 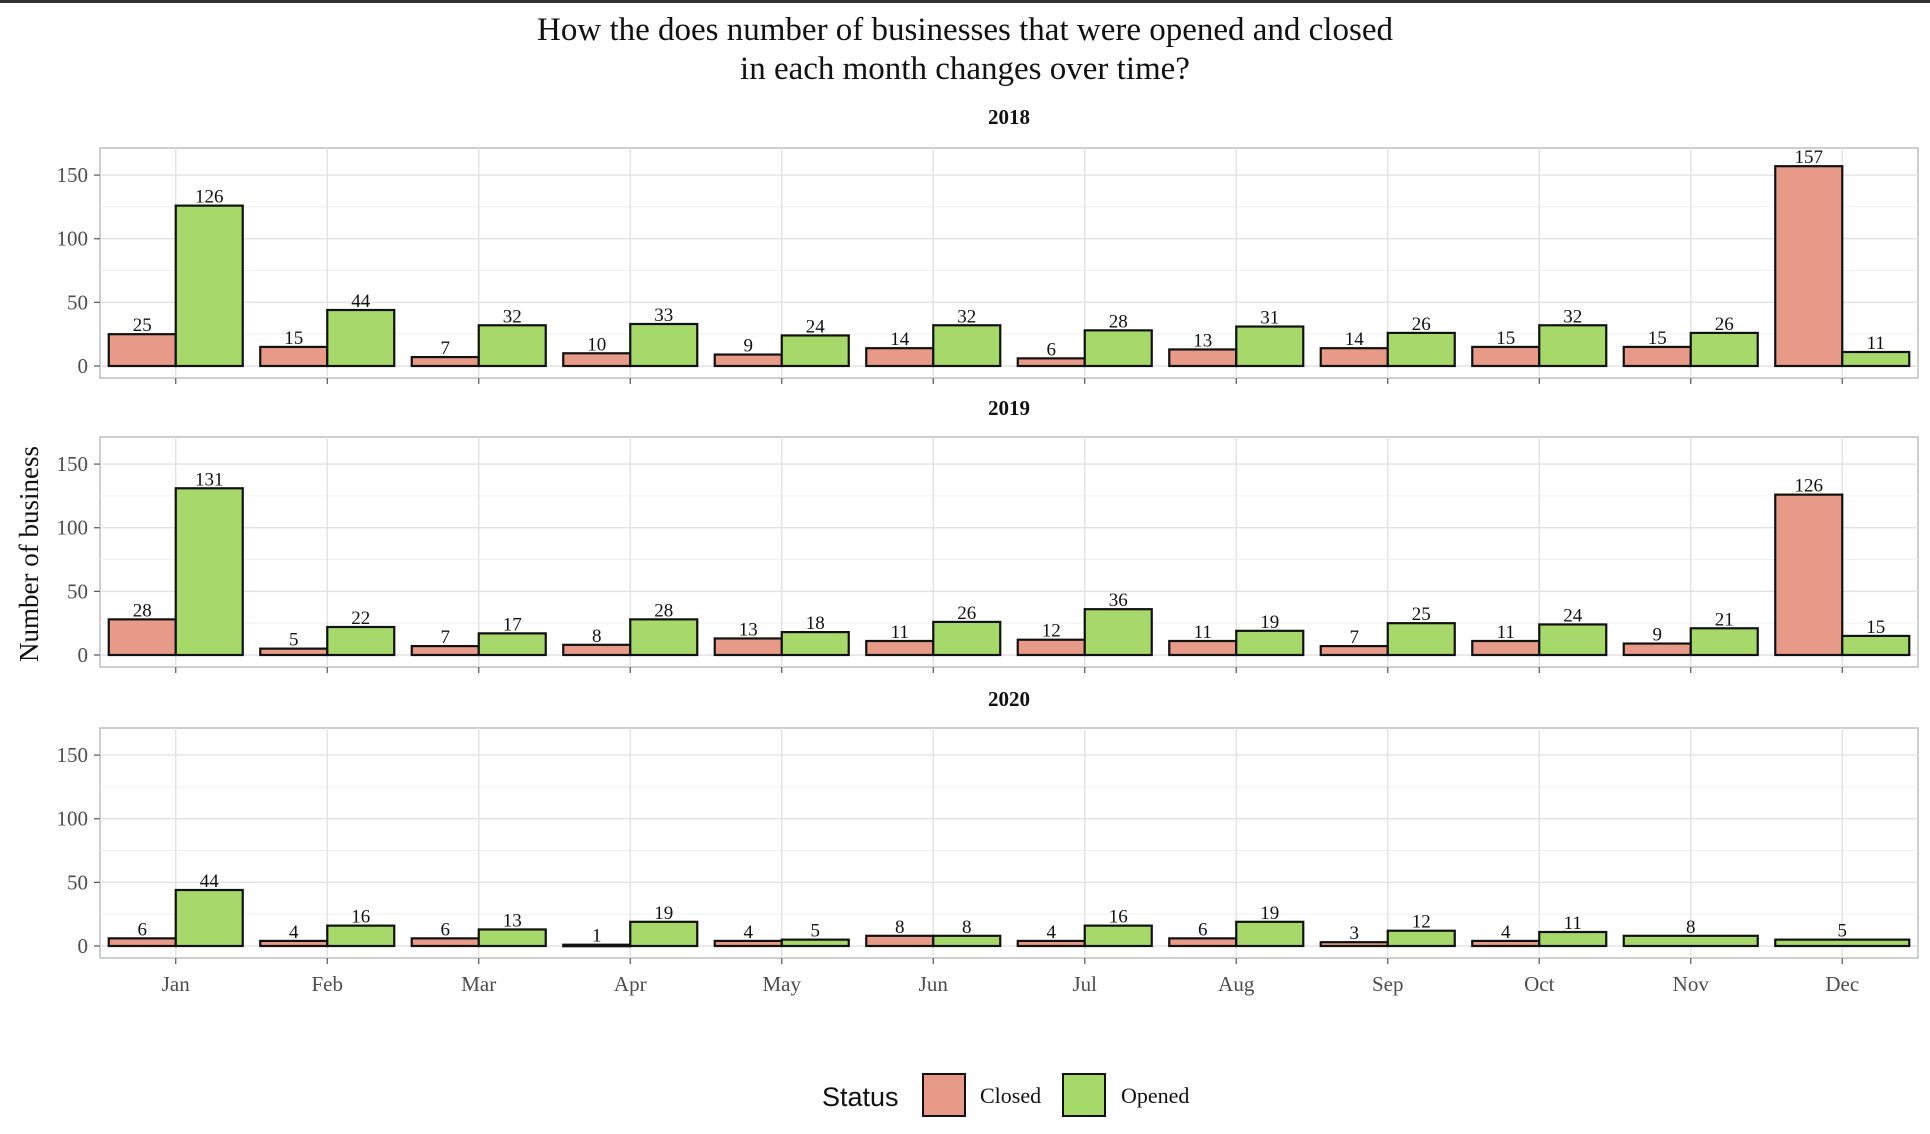 What do you see at coordinates (478, 984) in the screenshot?
I see `x-tick-label: Mar` at bounding box center [478, 984].